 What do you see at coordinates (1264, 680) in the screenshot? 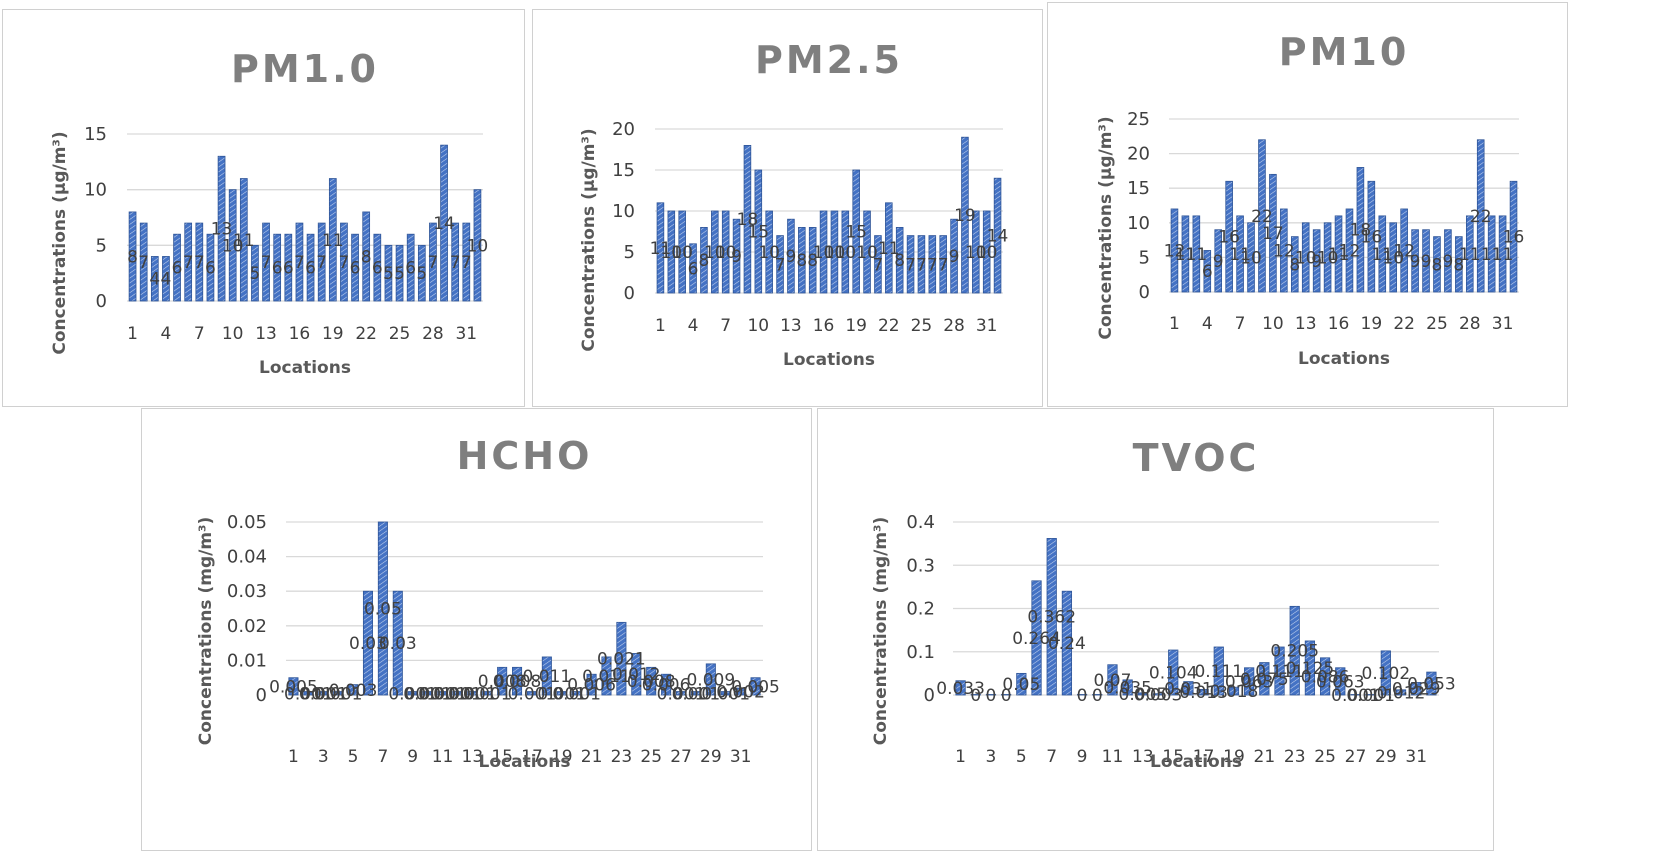
I see `data-label: 0.075` at bounding box center [1264, 680].